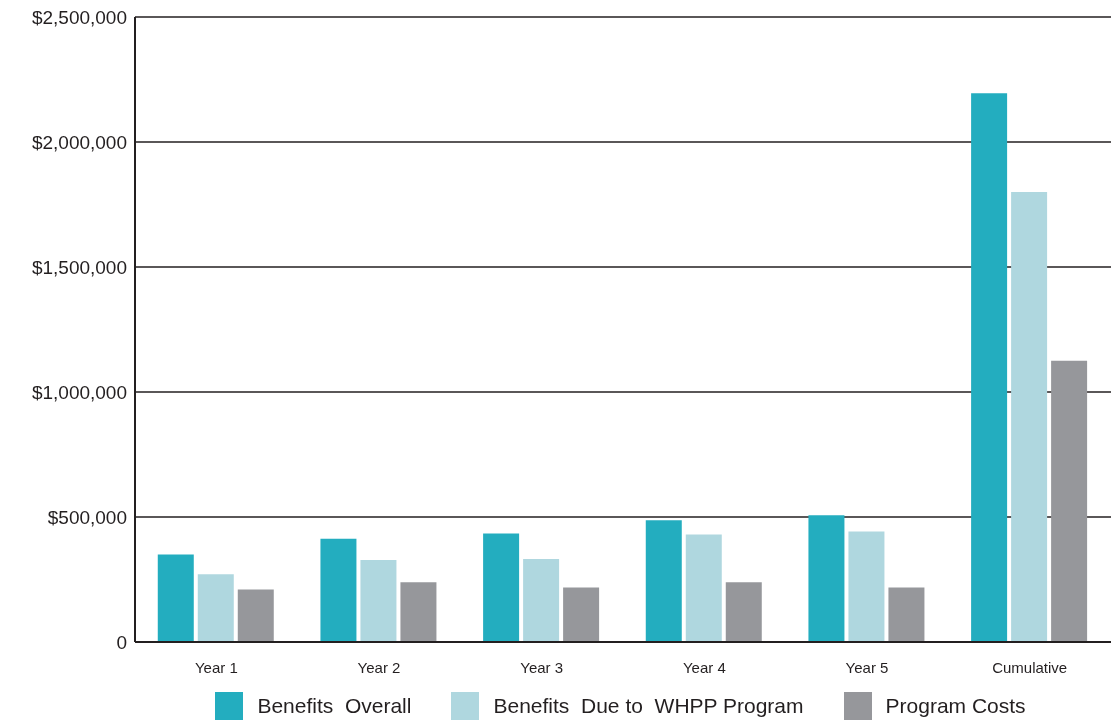  Describe the element at coordinates (87, 517) in the screenshot. I see `y-tick-label: $500,000` at that location.